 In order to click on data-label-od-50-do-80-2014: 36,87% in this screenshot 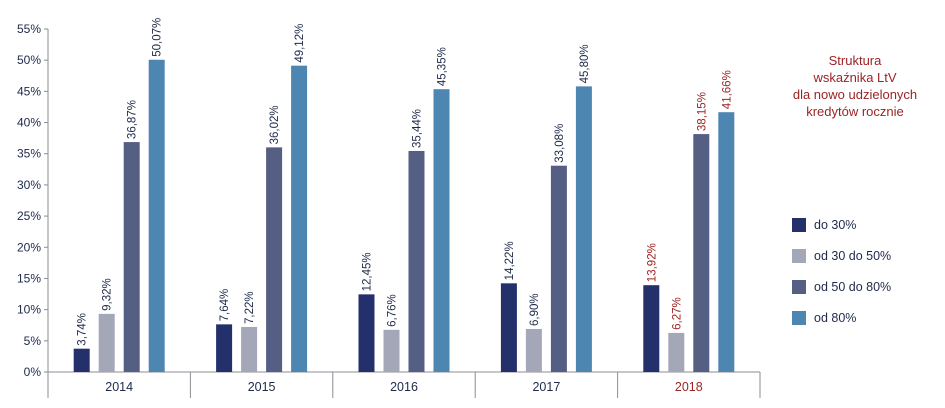, I will do `click(133, 119)`.